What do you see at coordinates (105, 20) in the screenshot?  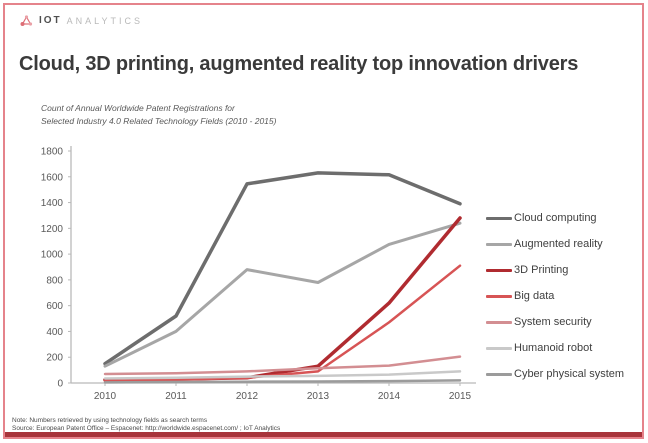 I see `logo-brand-subtext: ANALYTICS` at bounding box center [105, 20].